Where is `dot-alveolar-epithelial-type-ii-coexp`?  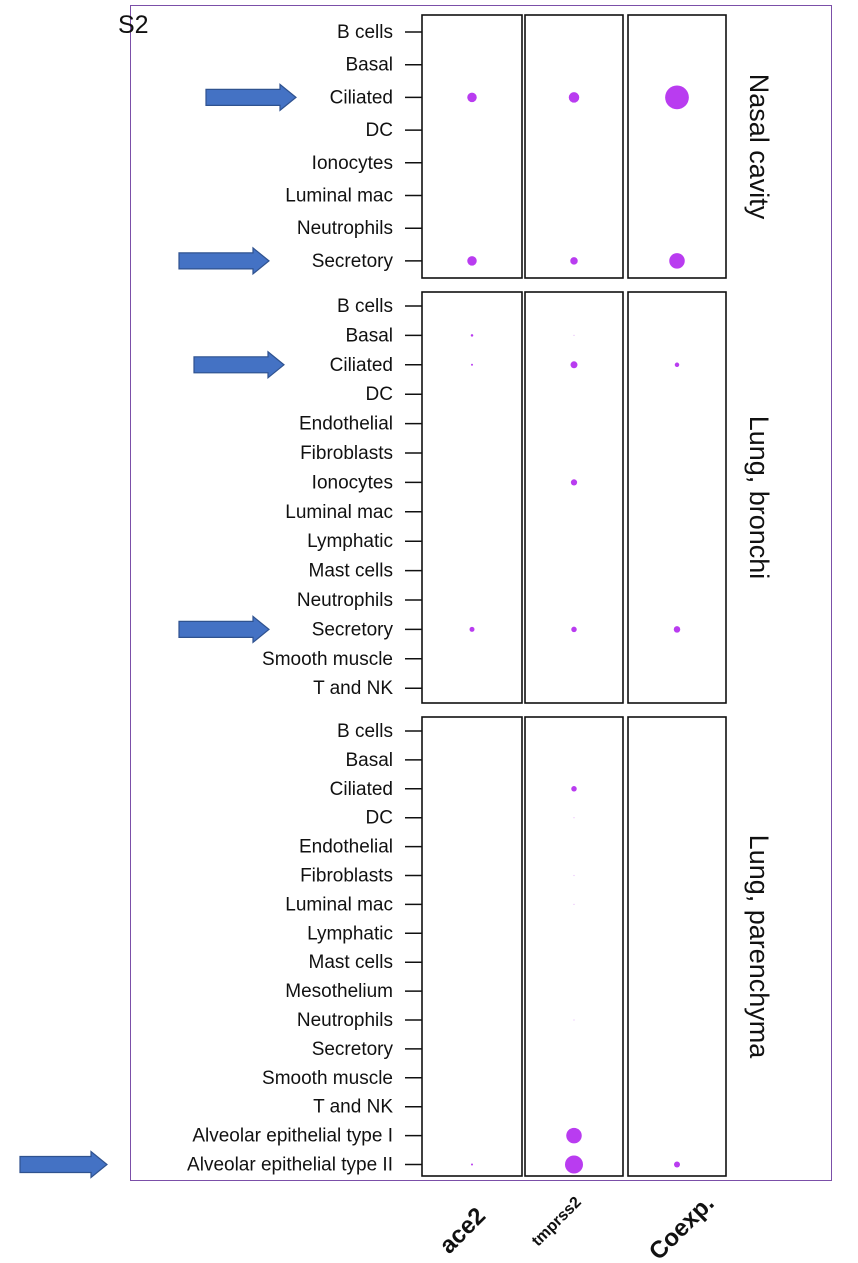 dot-alveolar-epithelial-type-ii-coexp is located at coordinates (677, 1164).